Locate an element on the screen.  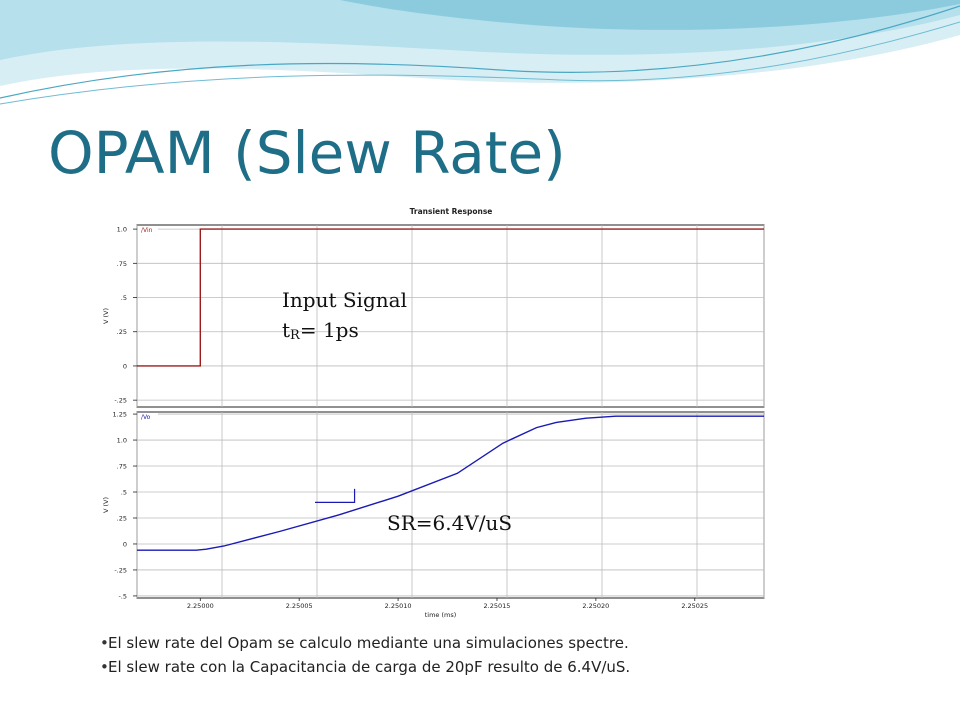
x-tick-label: 2.25000 is located at coordinates (200, 606).